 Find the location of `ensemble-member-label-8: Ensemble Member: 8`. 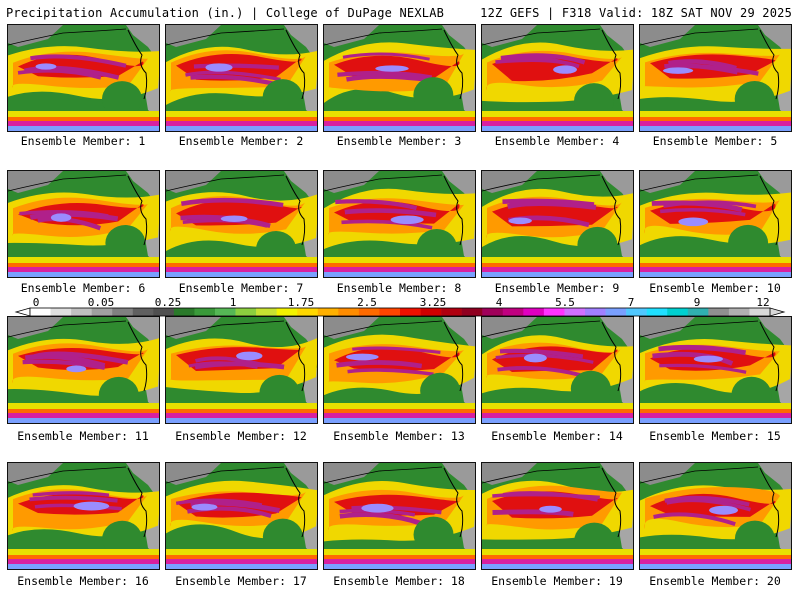

ensemble-member-label-8: Ensemble Member: 8 is located at coordinates (399, 288).